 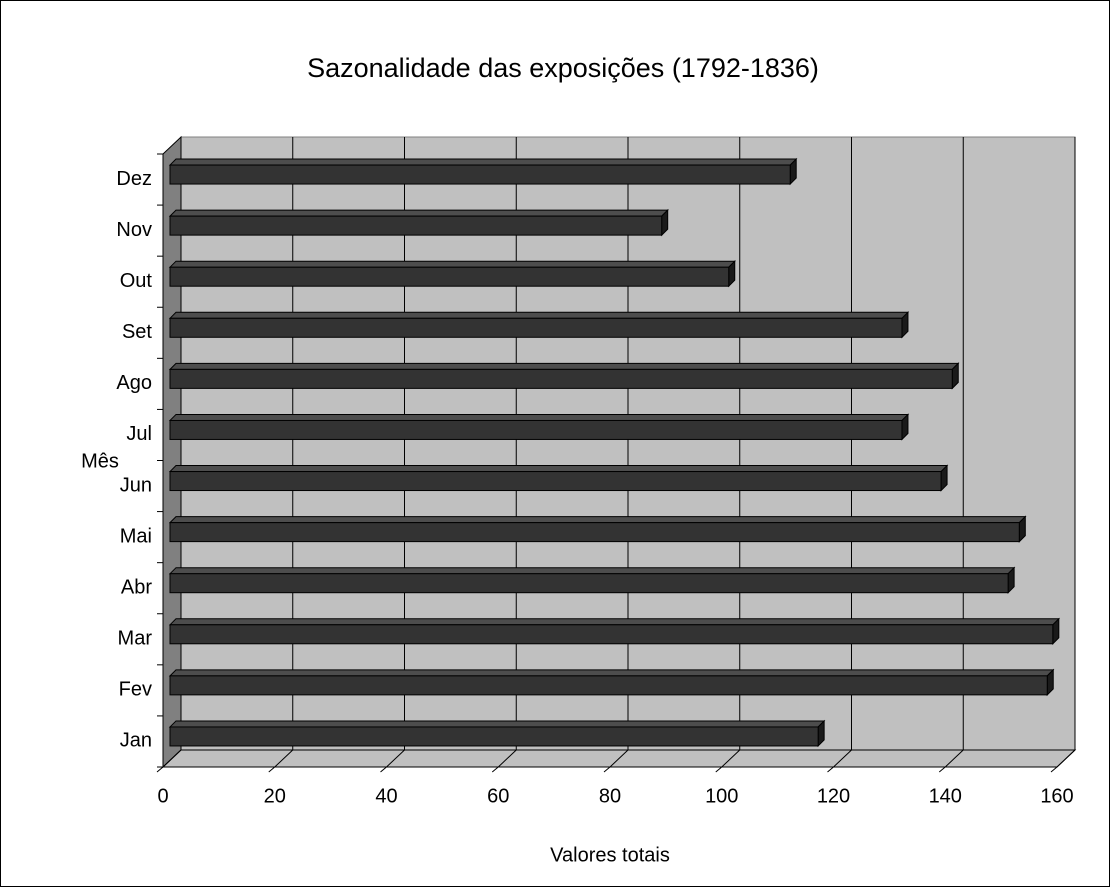 I want to click on x-tick-label: 20, so click(x=275, y=796).